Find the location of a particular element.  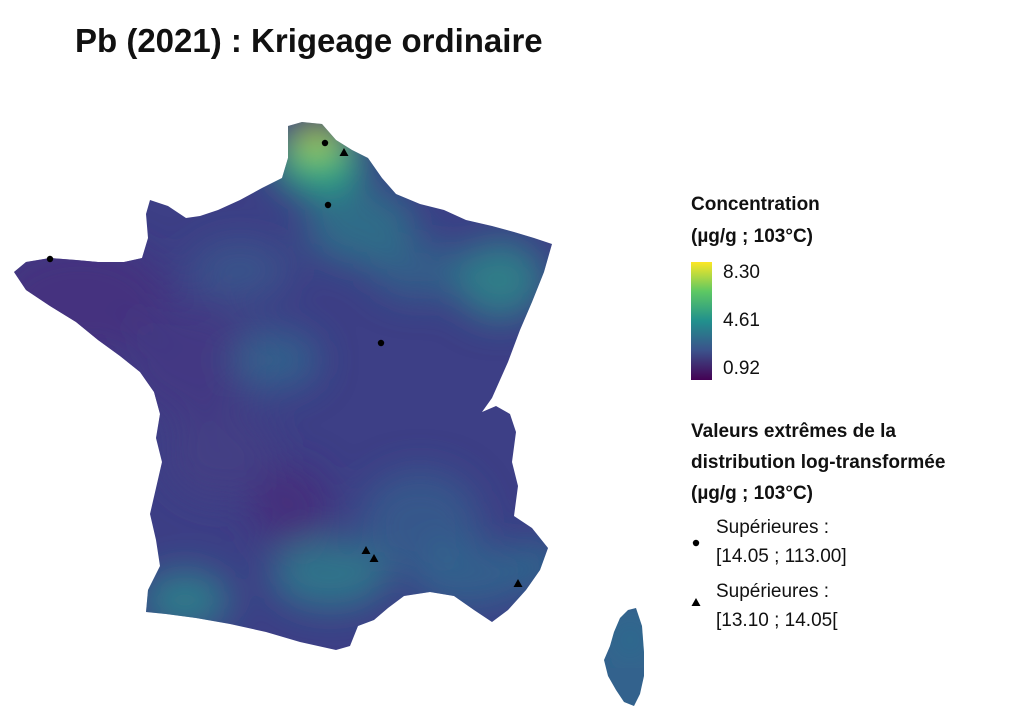

extremes-legend-title-line1: Valeurs extrêmes de la is located at coordinates (793, 431).